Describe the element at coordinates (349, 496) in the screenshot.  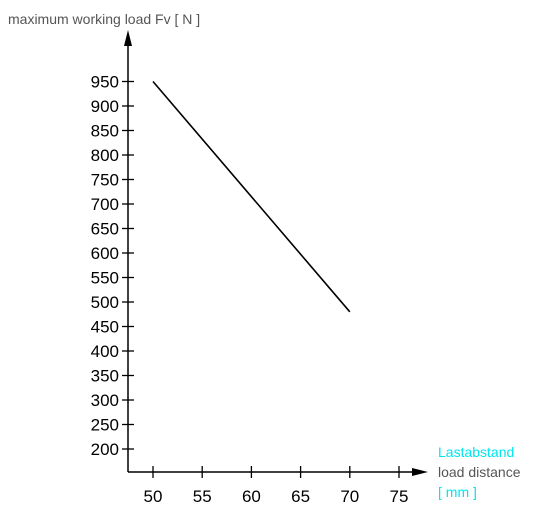
I see `x-tick-label: 70` at that location.